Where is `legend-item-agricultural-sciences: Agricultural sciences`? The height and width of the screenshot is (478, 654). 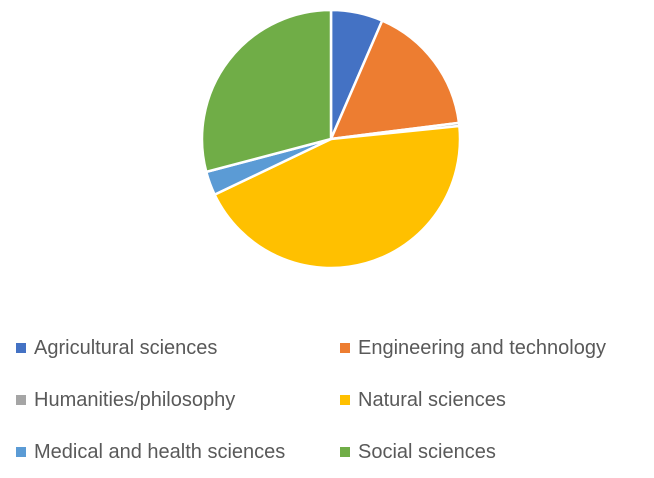
legend-item-agricultural-sciences: Agricultural sciences is located at coordinates (178, 348).